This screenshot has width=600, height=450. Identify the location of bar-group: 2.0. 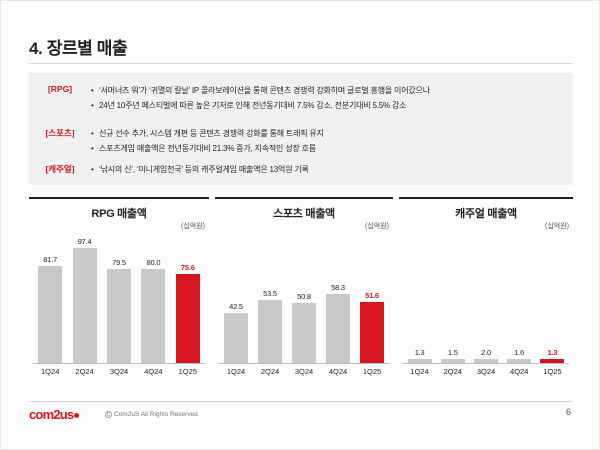
(485, 298).